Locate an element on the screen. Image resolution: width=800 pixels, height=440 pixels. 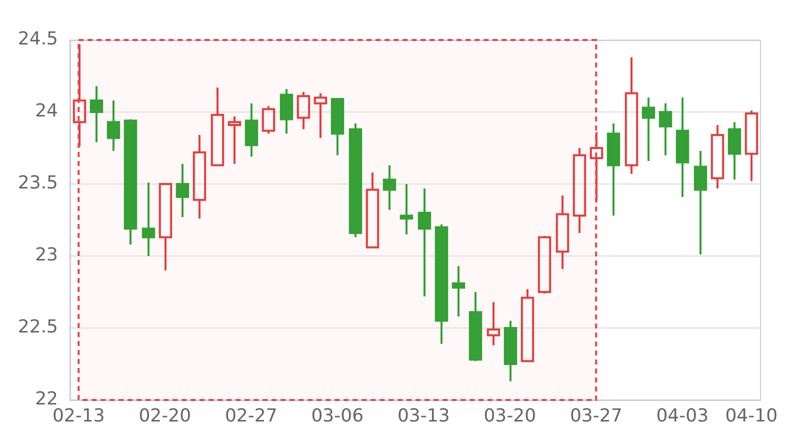
x-tick-label: 03-27 is located at coordinates (596, 415).